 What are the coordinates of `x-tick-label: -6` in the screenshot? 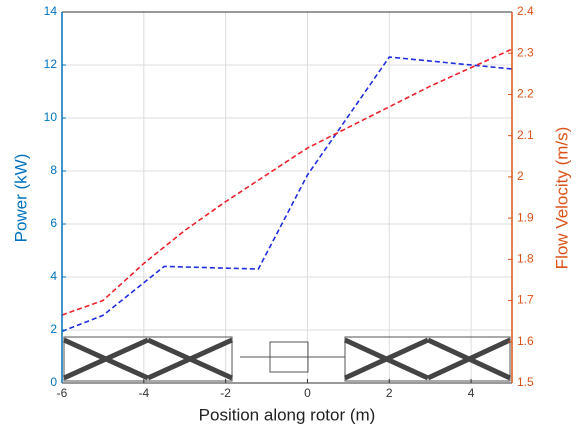 It's located at (62, 393).